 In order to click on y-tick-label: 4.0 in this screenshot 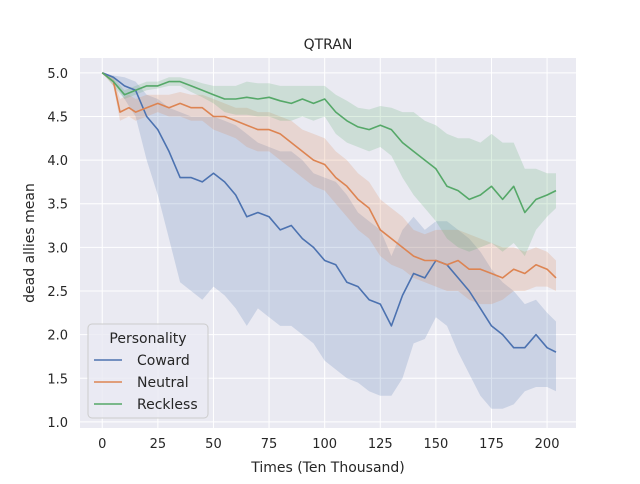, I will do `click(57, 161)`.